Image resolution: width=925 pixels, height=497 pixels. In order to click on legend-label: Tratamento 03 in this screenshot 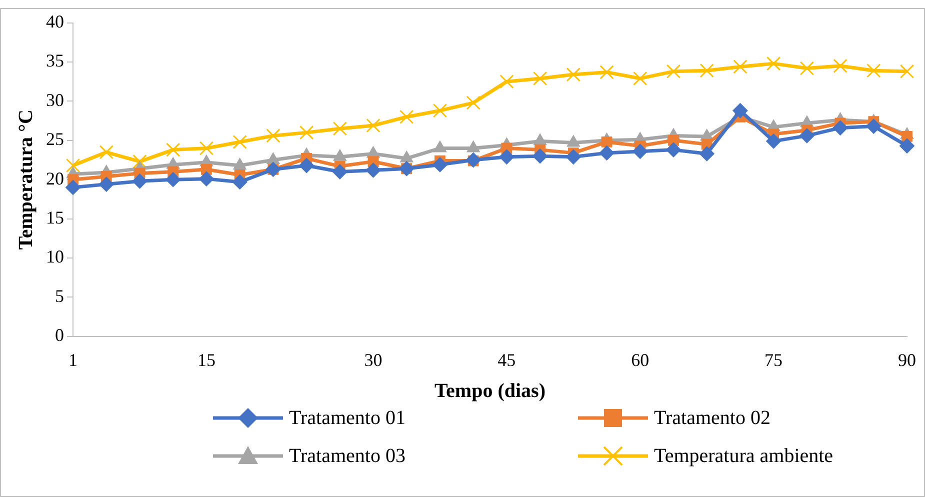, I will do `click(347, 456)`.